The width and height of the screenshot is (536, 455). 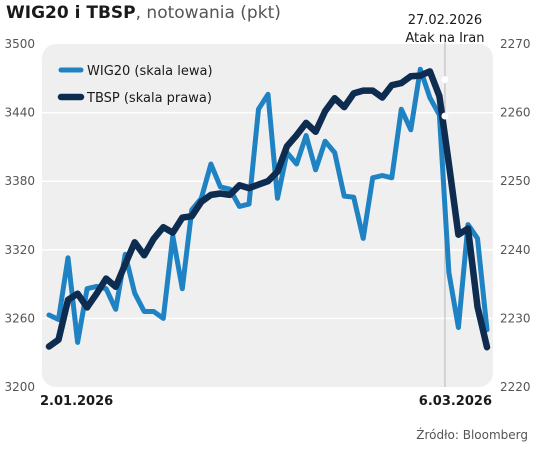 What do you see at coordinates (445, 80) in the screenshot?
I see `event-marker-tbsp` at bounding box center [445, 80].